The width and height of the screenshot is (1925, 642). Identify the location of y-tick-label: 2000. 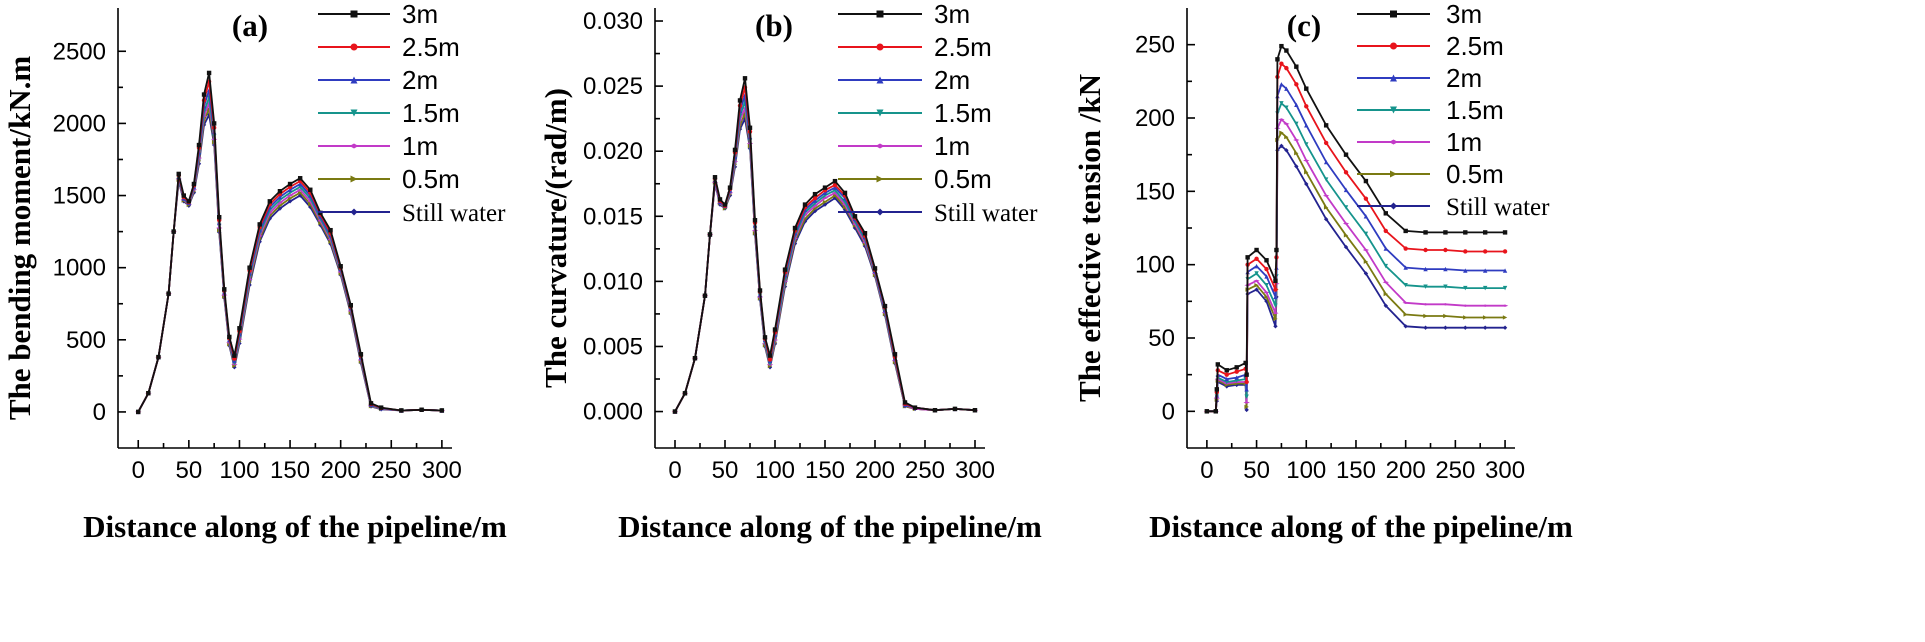
(79, 123).